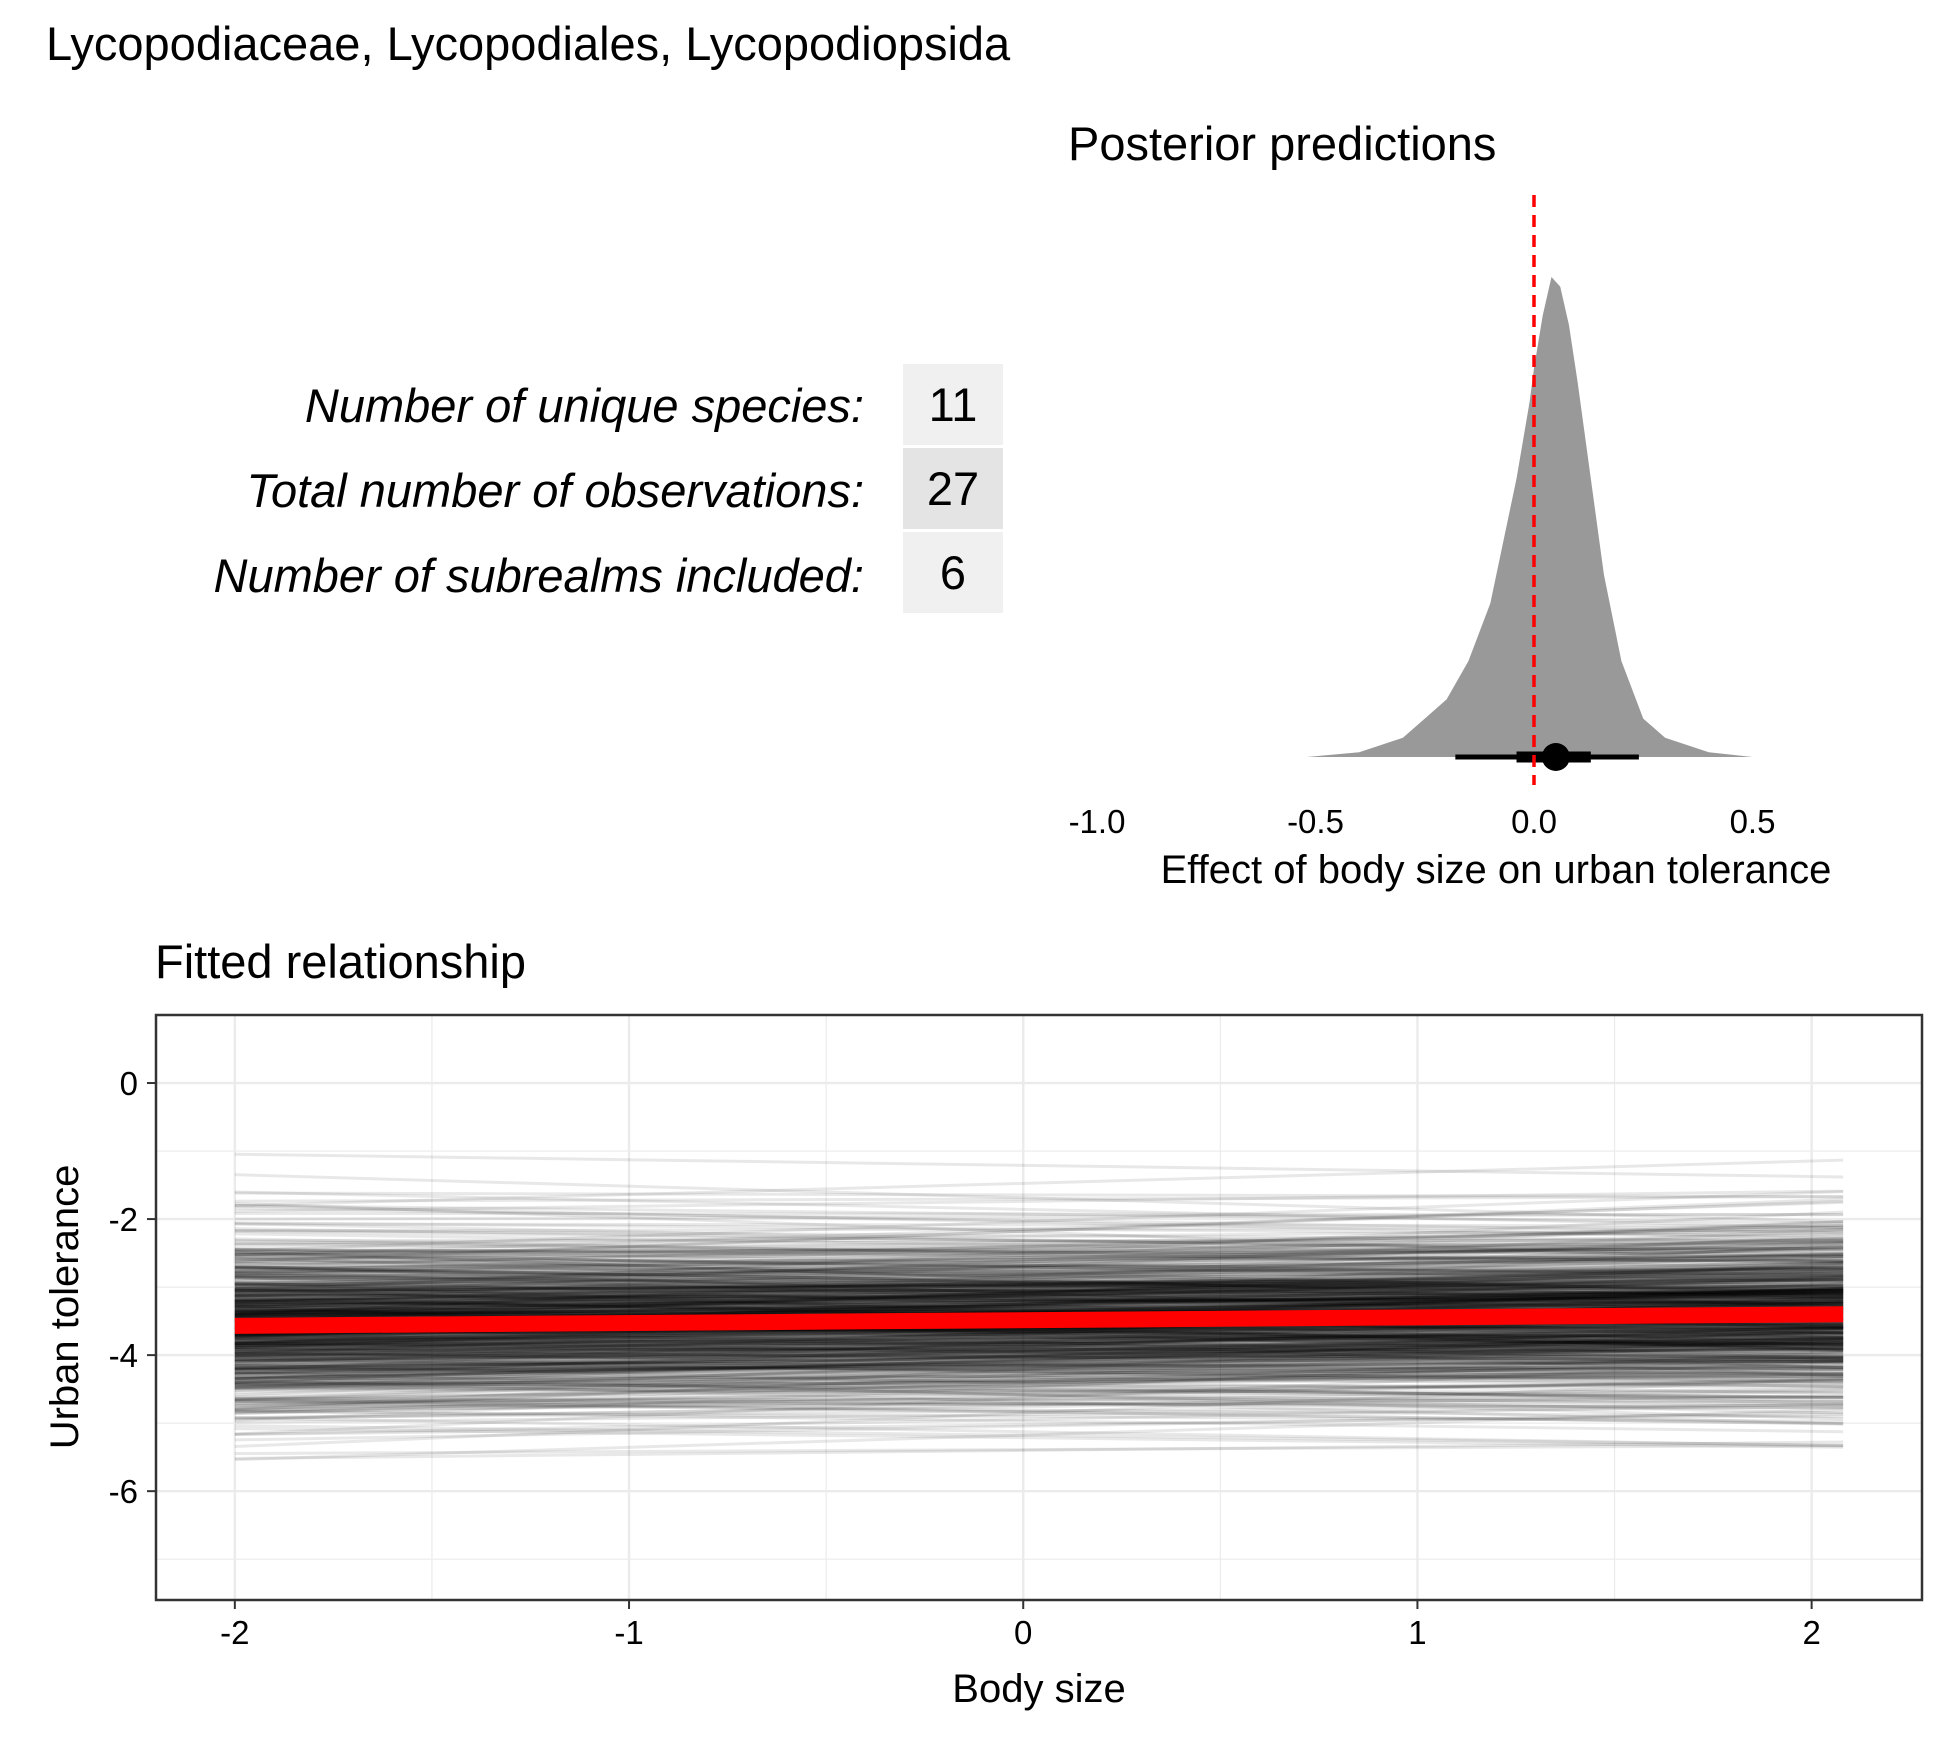 This screenshot has height=1740, width=1950. I want to click on fitted-x-tick-label: -1, so click(628, 1632).